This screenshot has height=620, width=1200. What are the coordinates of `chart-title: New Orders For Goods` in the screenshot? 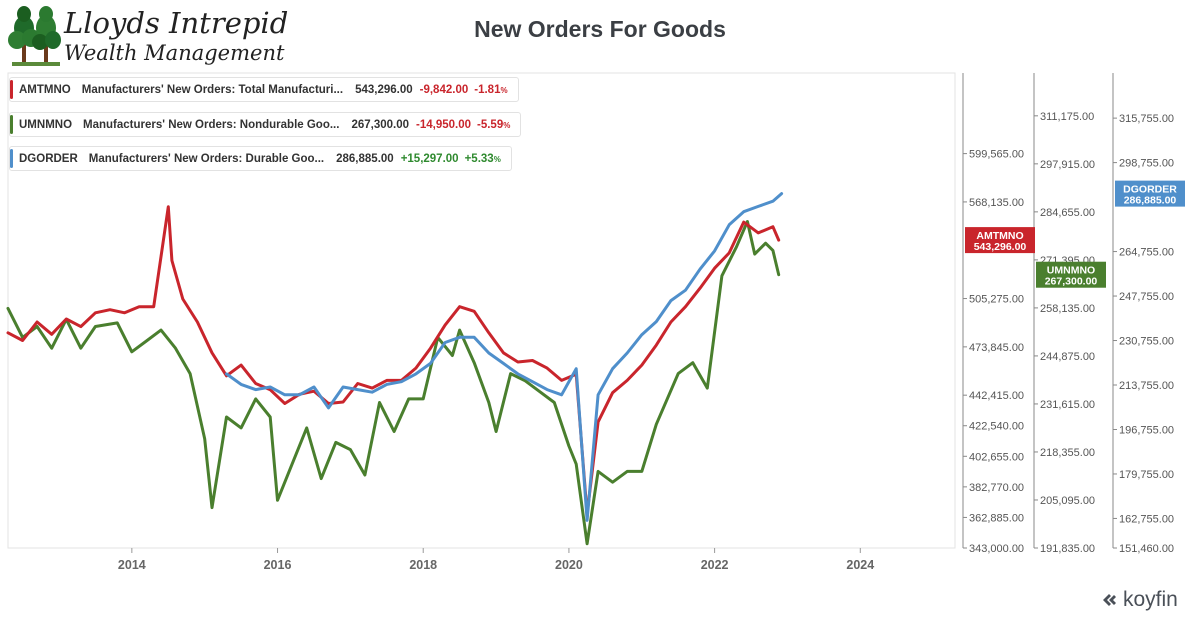 It's located at (600, 29).